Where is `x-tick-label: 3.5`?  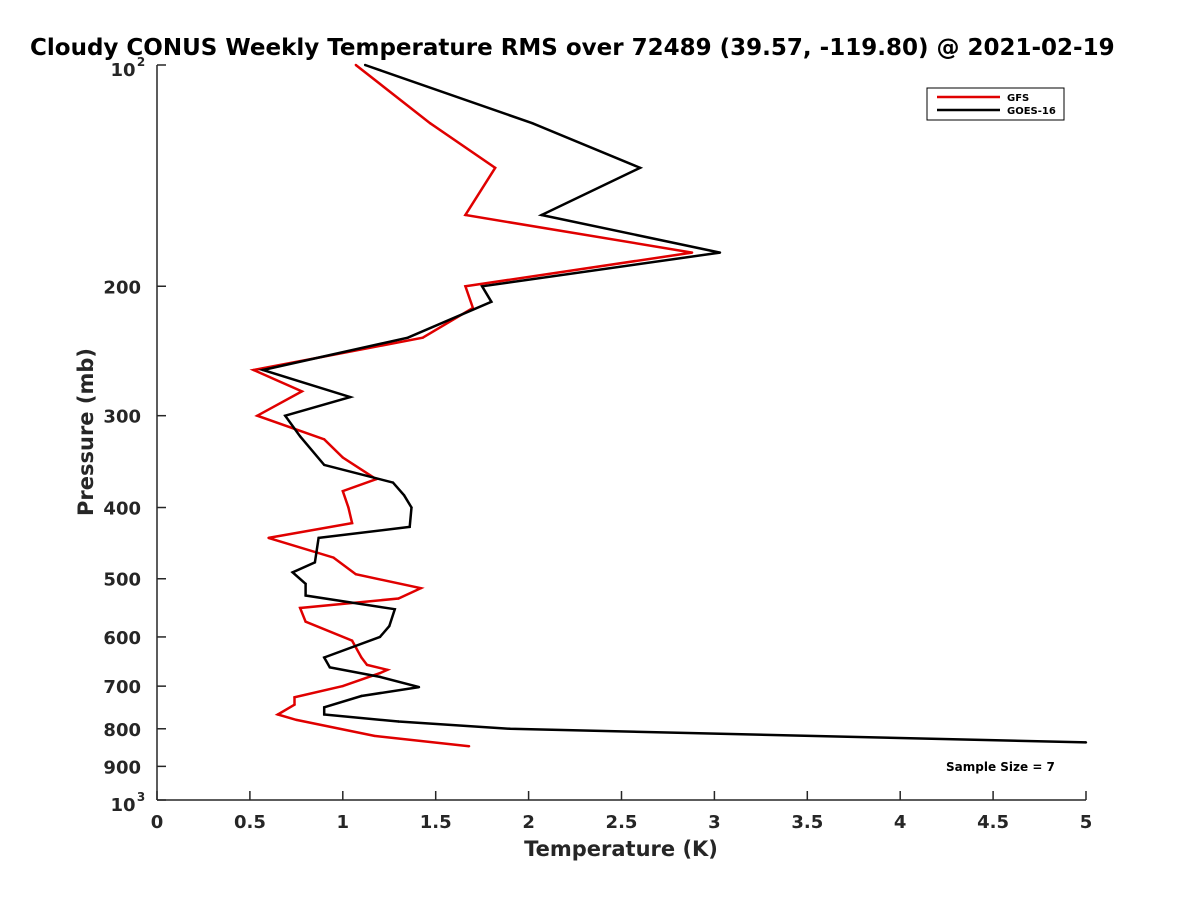
x-tick-label: 3.5 is located at coordinates (807, 822).